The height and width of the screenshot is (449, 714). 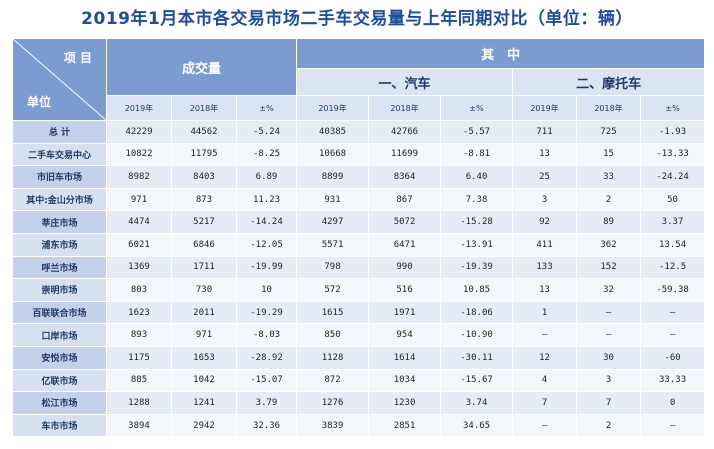 I want to click on cell-car-pct: 6.40, so click(x=477, y=177).